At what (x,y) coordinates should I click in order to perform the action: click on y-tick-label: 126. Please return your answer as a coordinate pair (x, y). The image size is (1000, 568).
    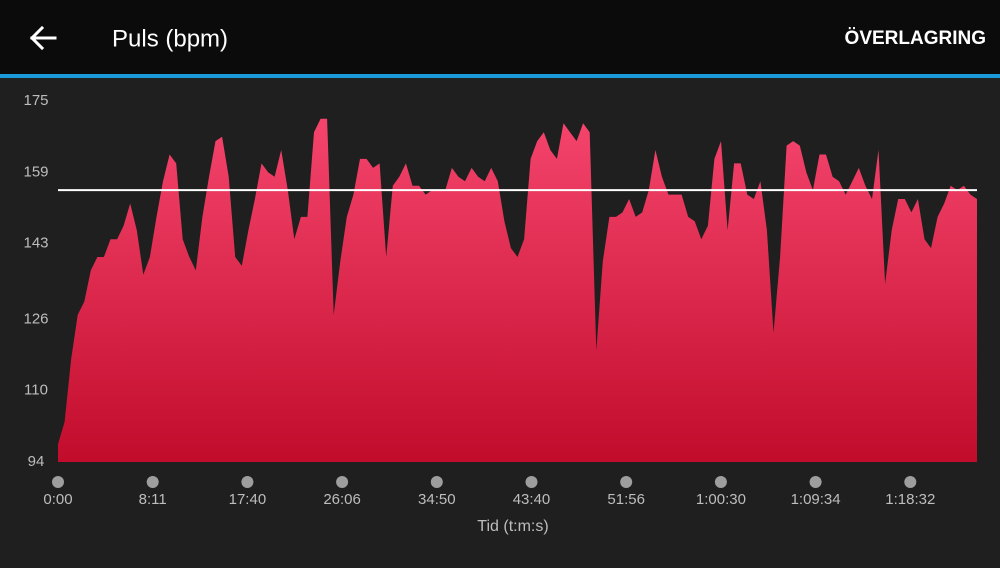
    Looking at the image, I should click on (35, 318).